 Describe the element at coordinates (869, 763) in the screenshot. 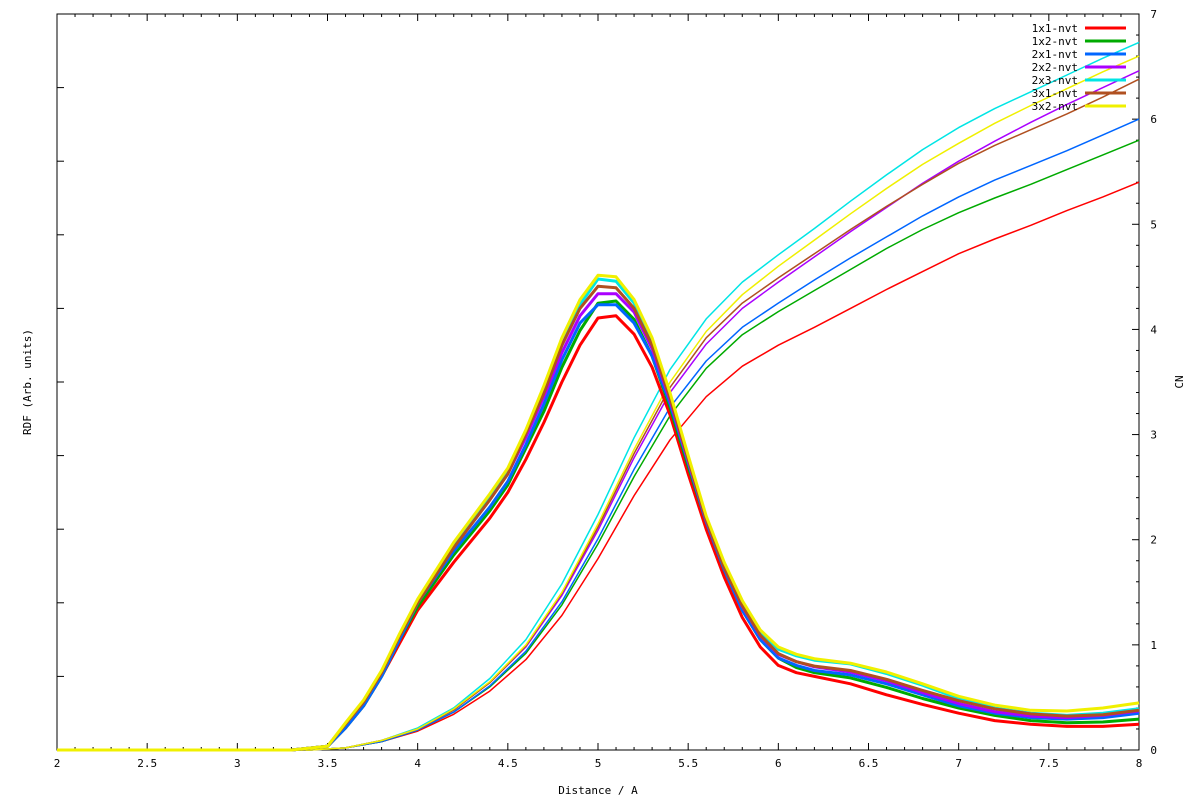

I see `x-tick-label: 6.5` at that location.